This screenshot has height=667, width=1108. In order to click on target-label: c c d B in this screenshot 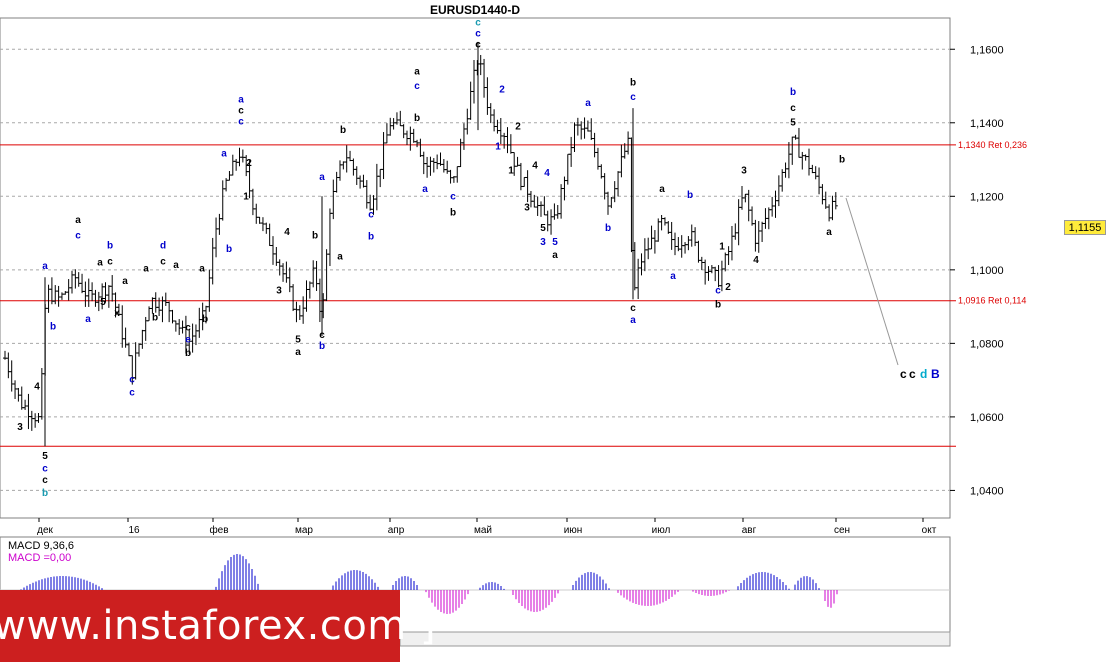, I will do `click(920, 374)`.